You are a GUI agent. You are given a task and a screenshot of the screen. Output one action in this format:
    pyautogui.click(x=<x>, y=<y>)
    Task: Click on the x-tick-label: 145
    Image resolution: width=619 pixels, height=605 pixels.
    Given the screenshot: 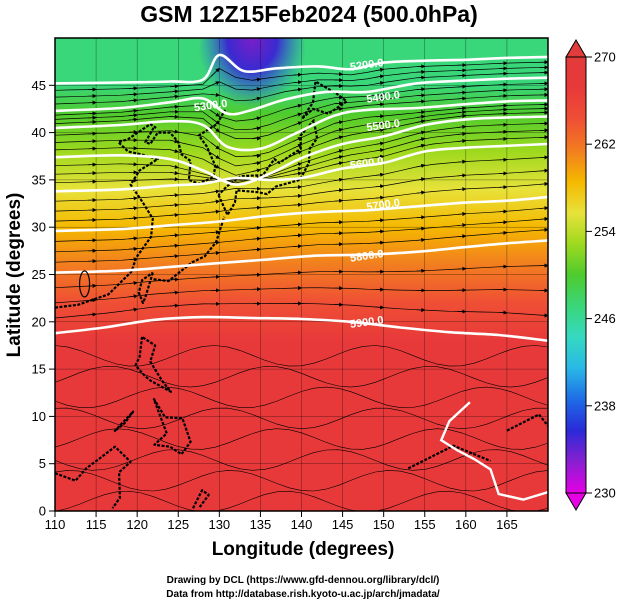 What is the action you would take?
    pyautogui.click(x=343, y=524)
    